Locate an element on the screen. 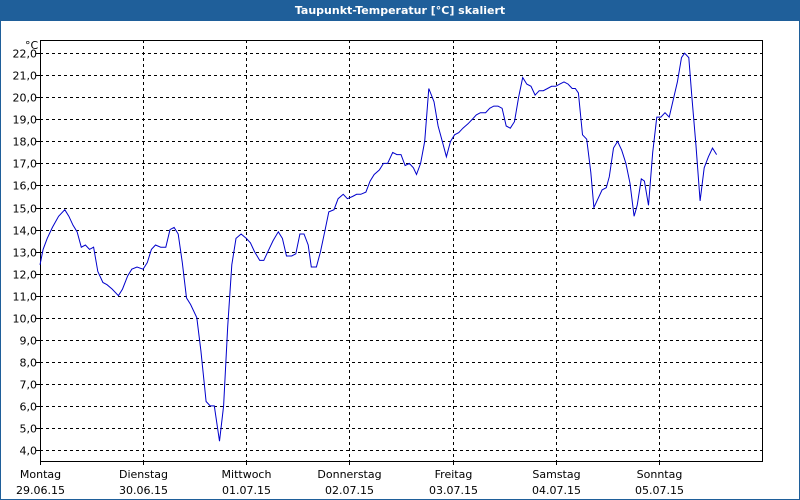 The image size is (800, 500). y-tick-label: 10,0 is located at coordinates (25, 319).